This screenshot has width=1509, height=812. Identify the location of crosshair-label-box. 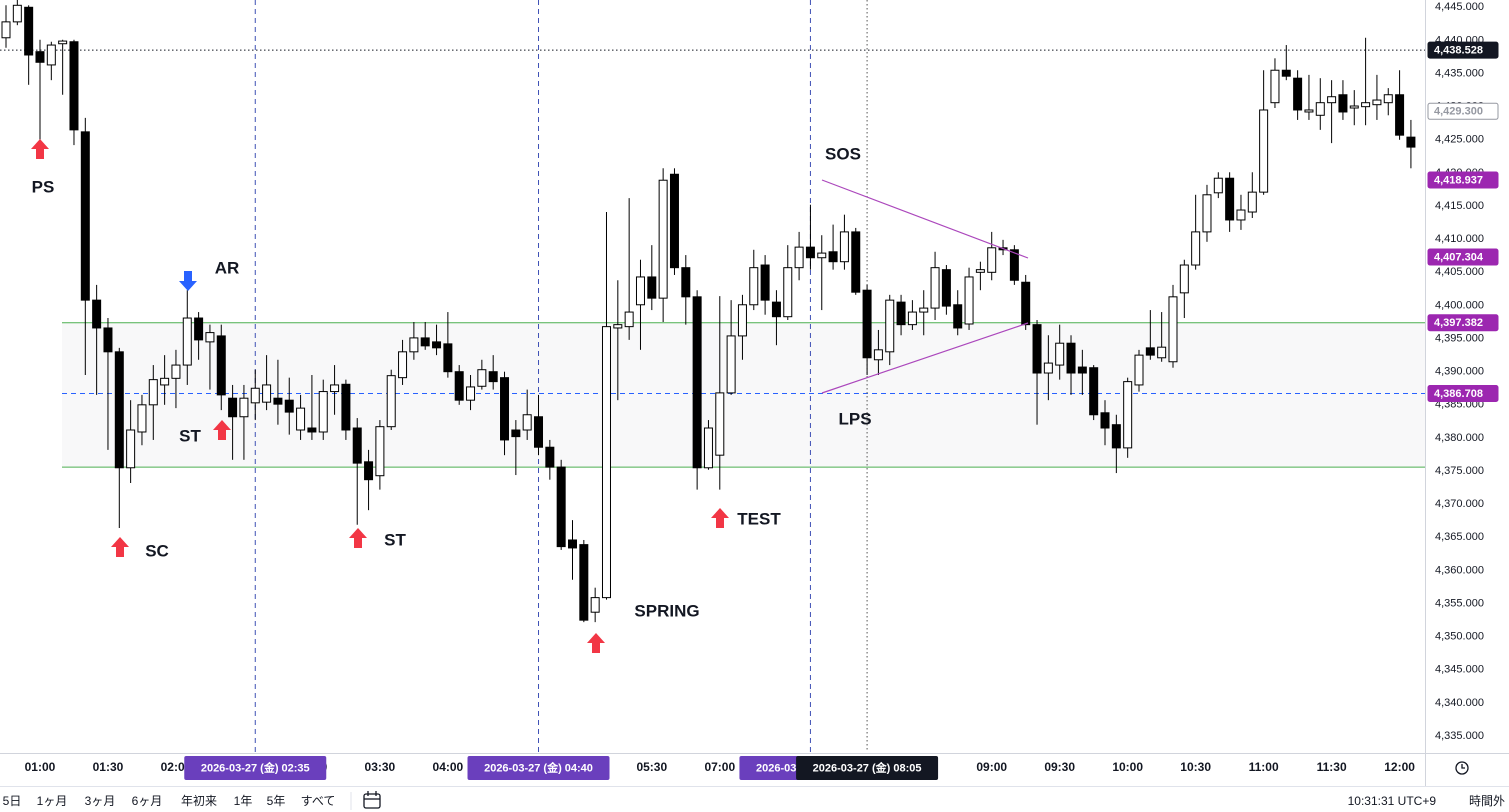
(867, 768).